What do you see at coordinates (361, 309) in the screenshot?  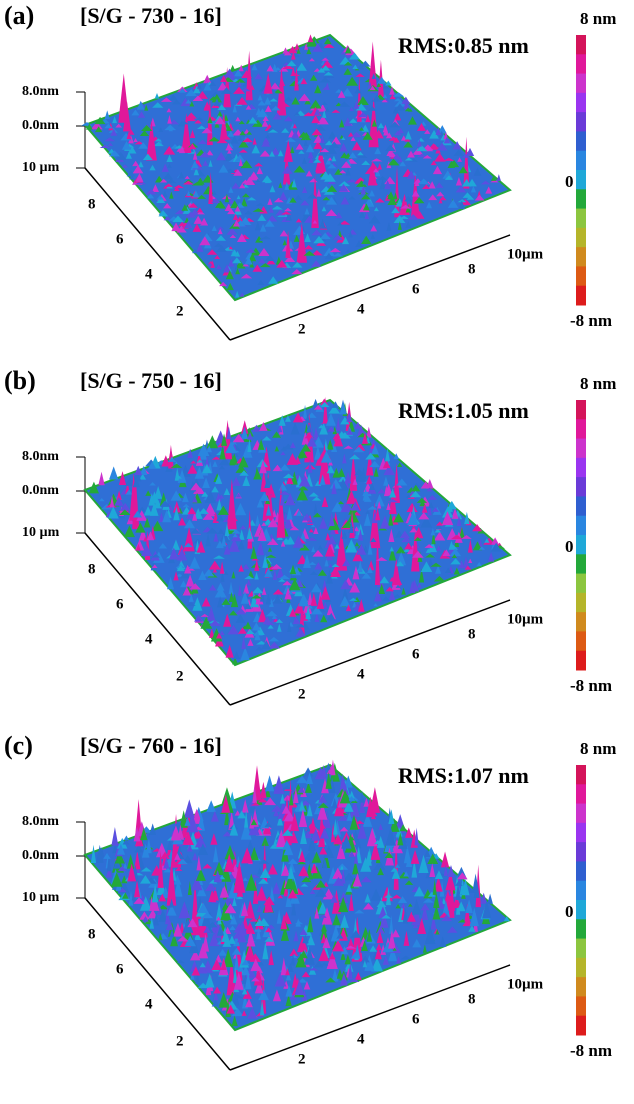 I see `x-tick-label: 4` at bounding box center [361, 309].